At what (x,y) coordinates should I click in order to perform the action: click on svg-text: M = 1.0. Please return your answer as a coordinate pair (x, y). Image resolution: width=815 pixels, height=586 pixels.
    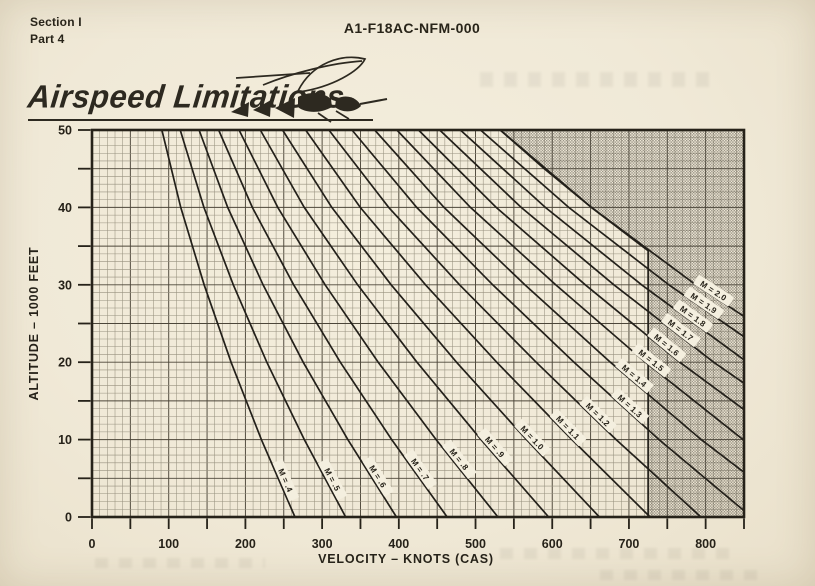
    Looking at the image, I should click on (532, 438).